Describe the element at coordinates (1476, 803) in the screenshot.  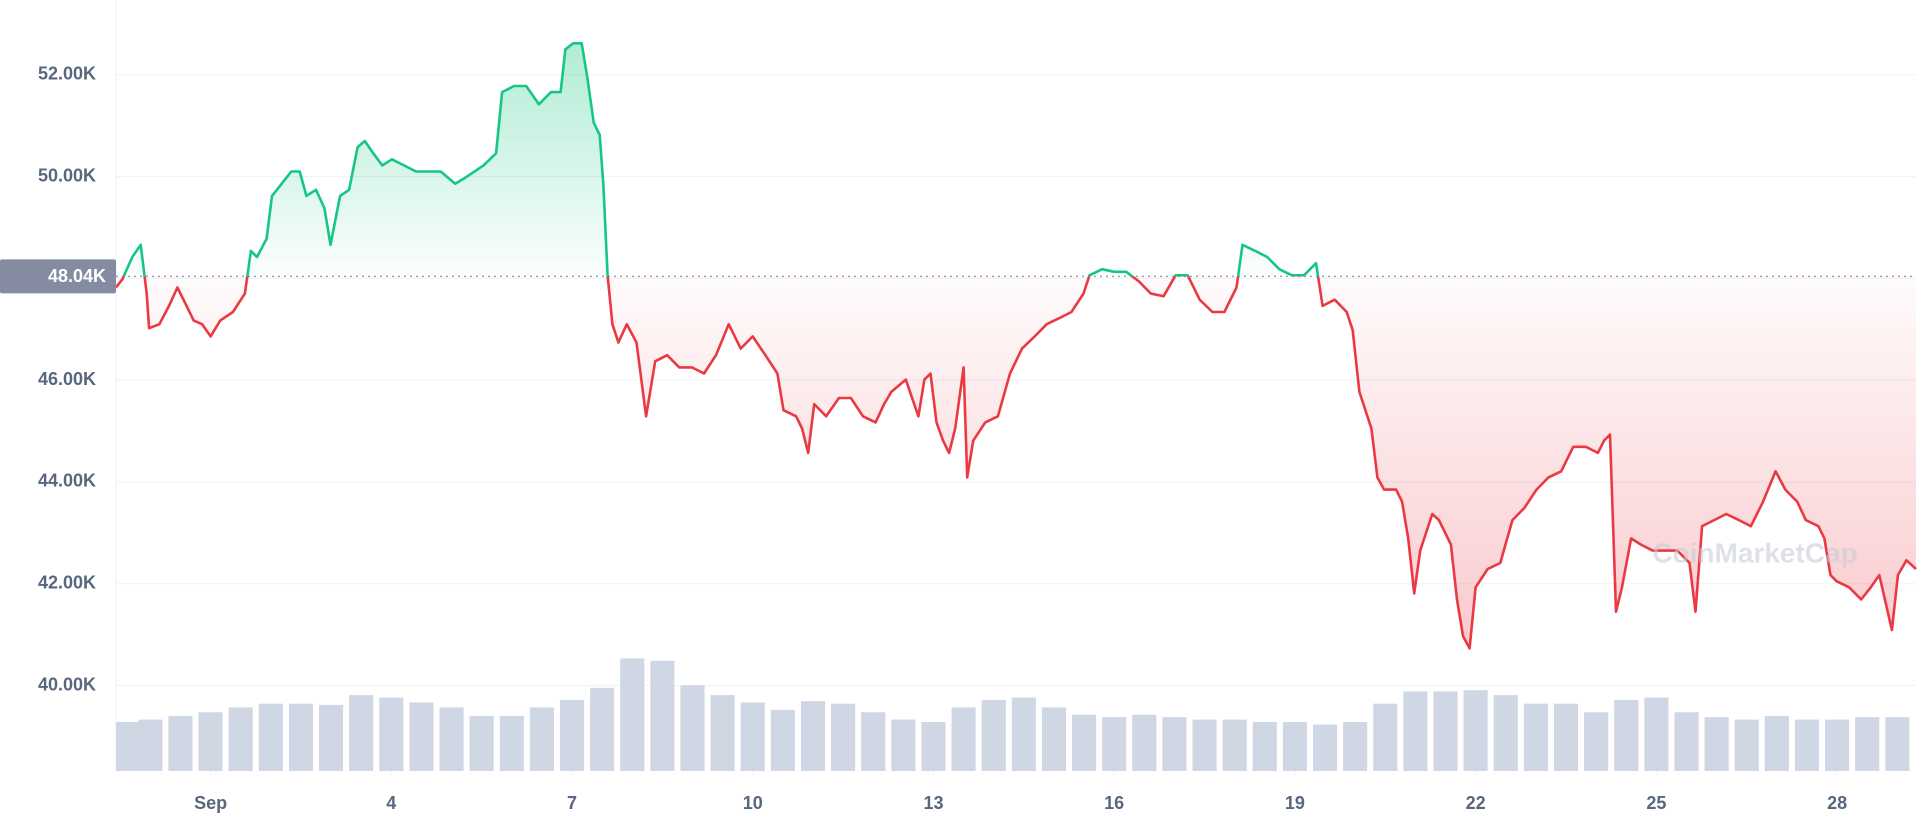
I see `x-tick-label: 22` at that location.